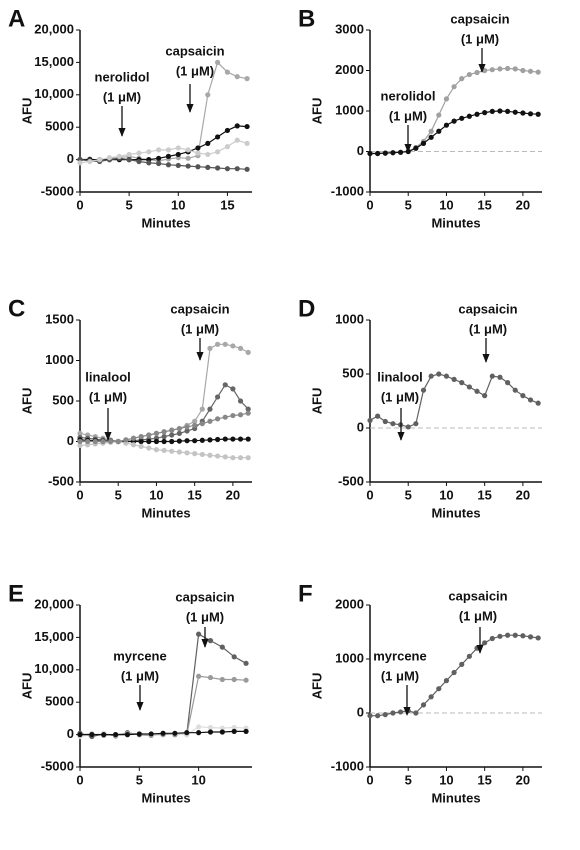 Image resolution: width=580 pixels, height=850 pixels. I want to click on panel-letter: C, so click(16, 308).